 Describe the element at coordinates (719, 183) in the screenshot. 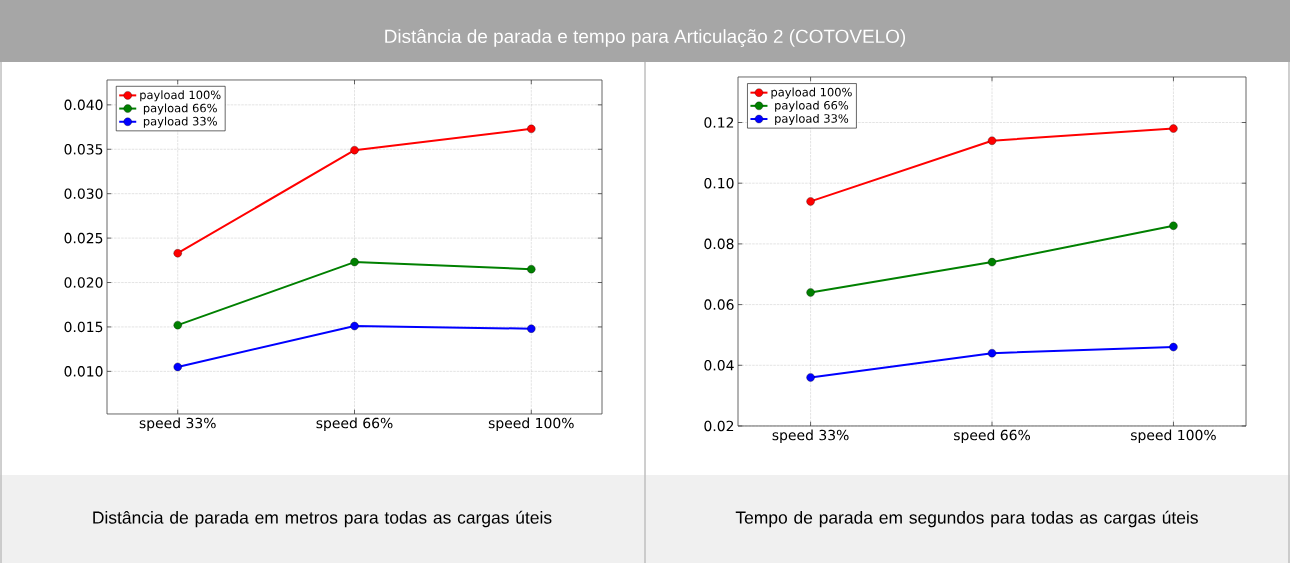

I see `y-tick-label: 0.10` at that location.